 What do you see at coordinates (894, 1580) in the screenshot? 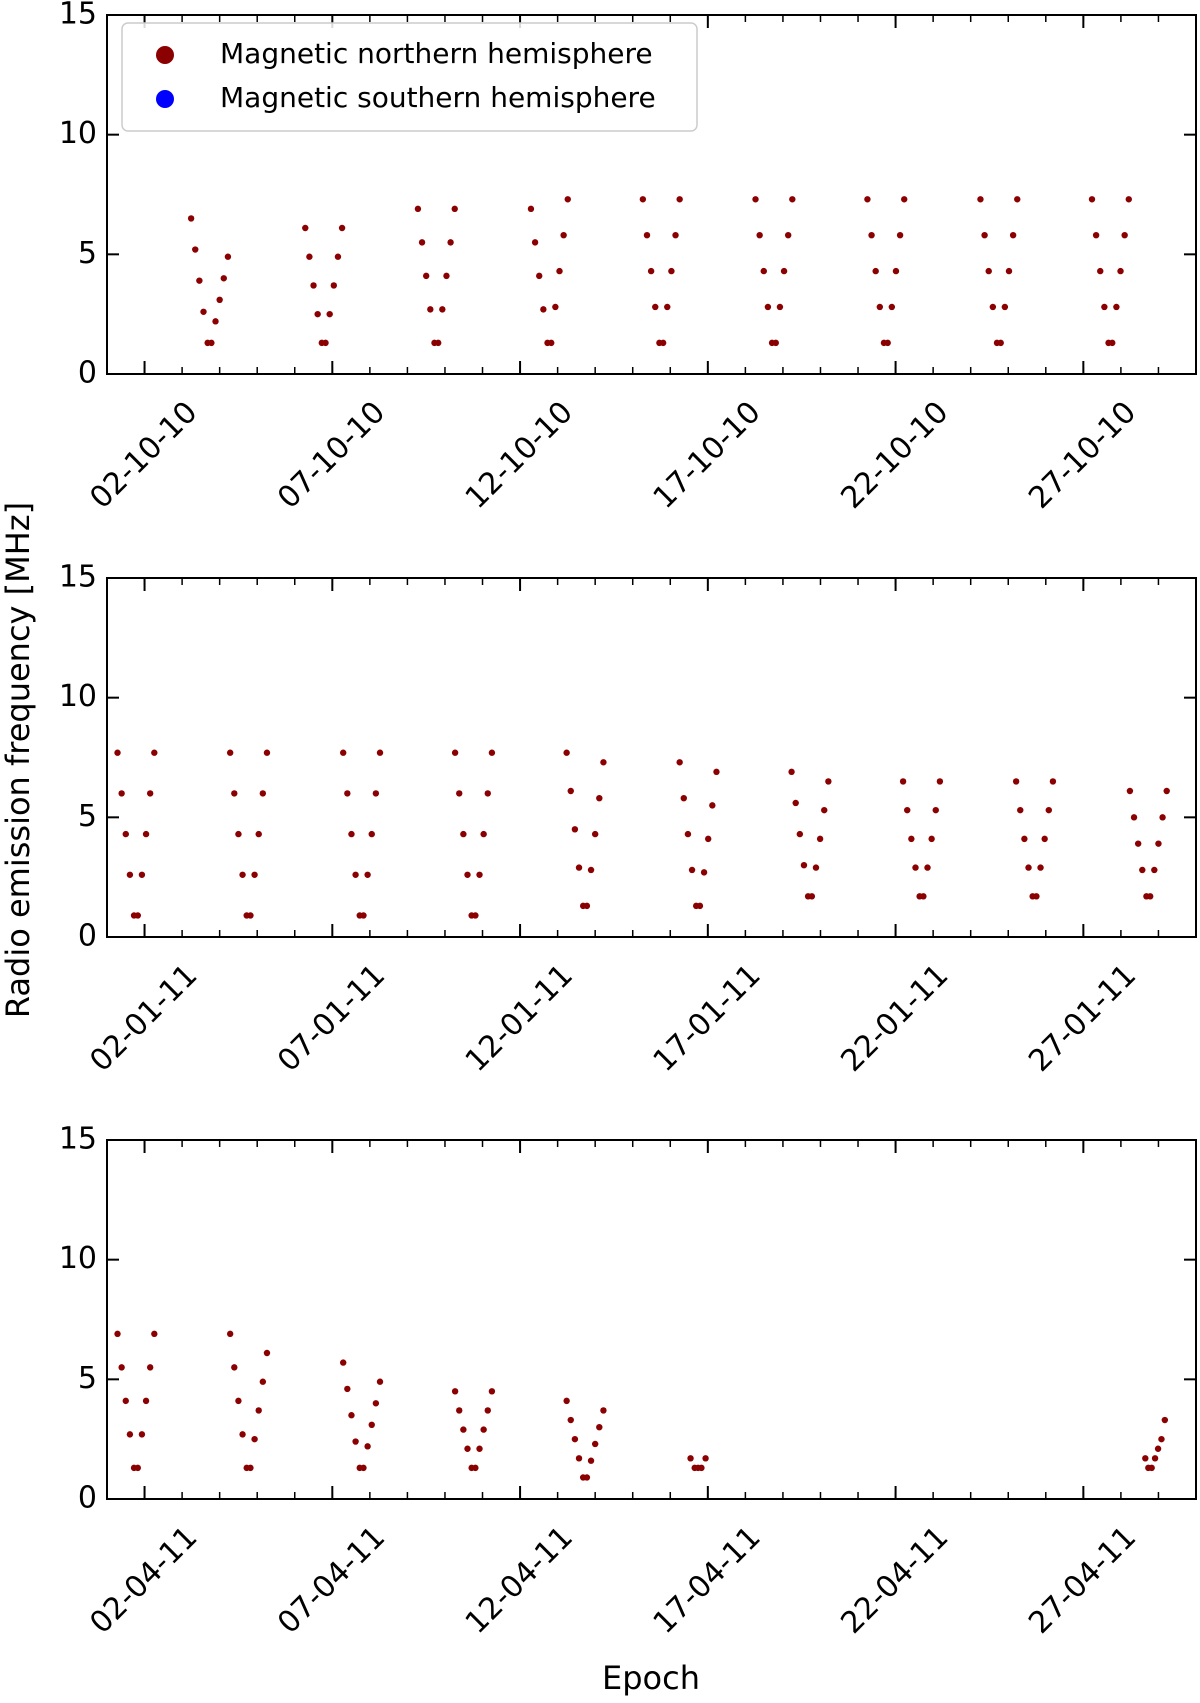
I see `x-tick-label: 22-04-11` at bounding box center [894, 1580].